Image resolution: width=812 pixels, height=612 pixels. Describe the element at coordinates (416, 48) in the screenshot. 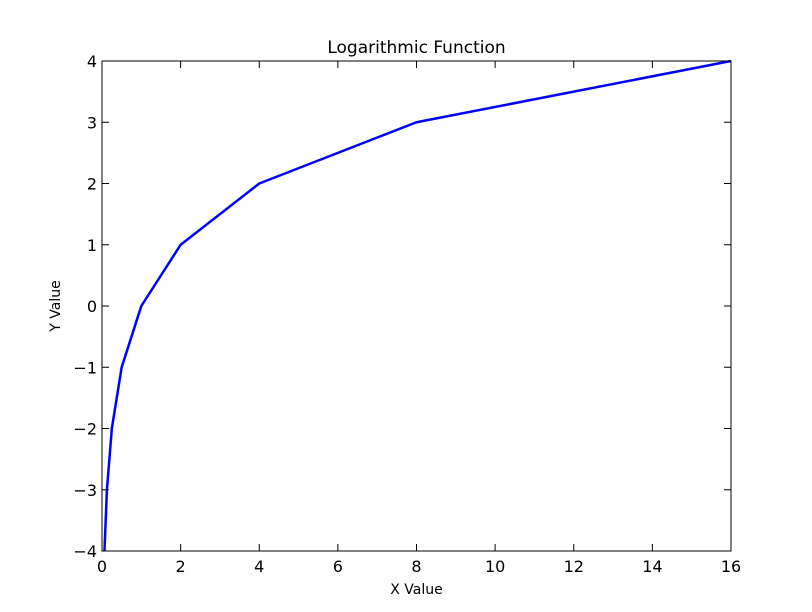

I see `chart-title: Logarithmic Function` at that location.